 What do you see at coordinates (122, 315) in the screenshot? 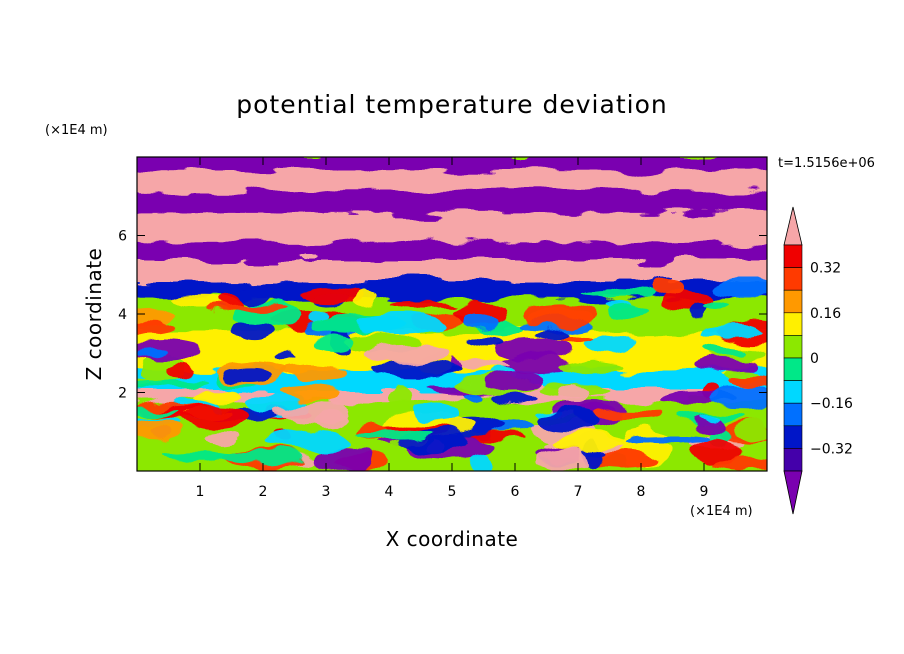
I see `y-tick-label: 4` at bounding box center [122, 315].